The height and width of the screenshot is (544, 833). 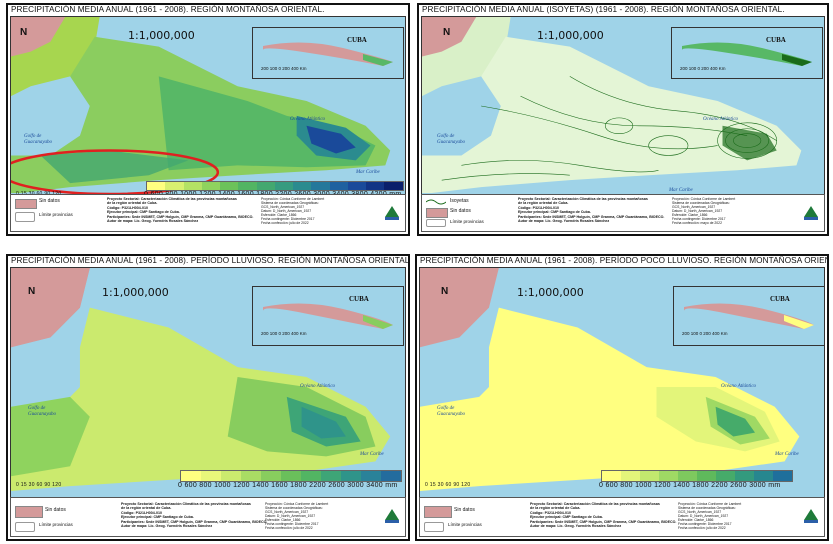 What do you see at coordinates (331, 139) in the screenshot?
I see `precip-max` at bounding box center [331, 139].